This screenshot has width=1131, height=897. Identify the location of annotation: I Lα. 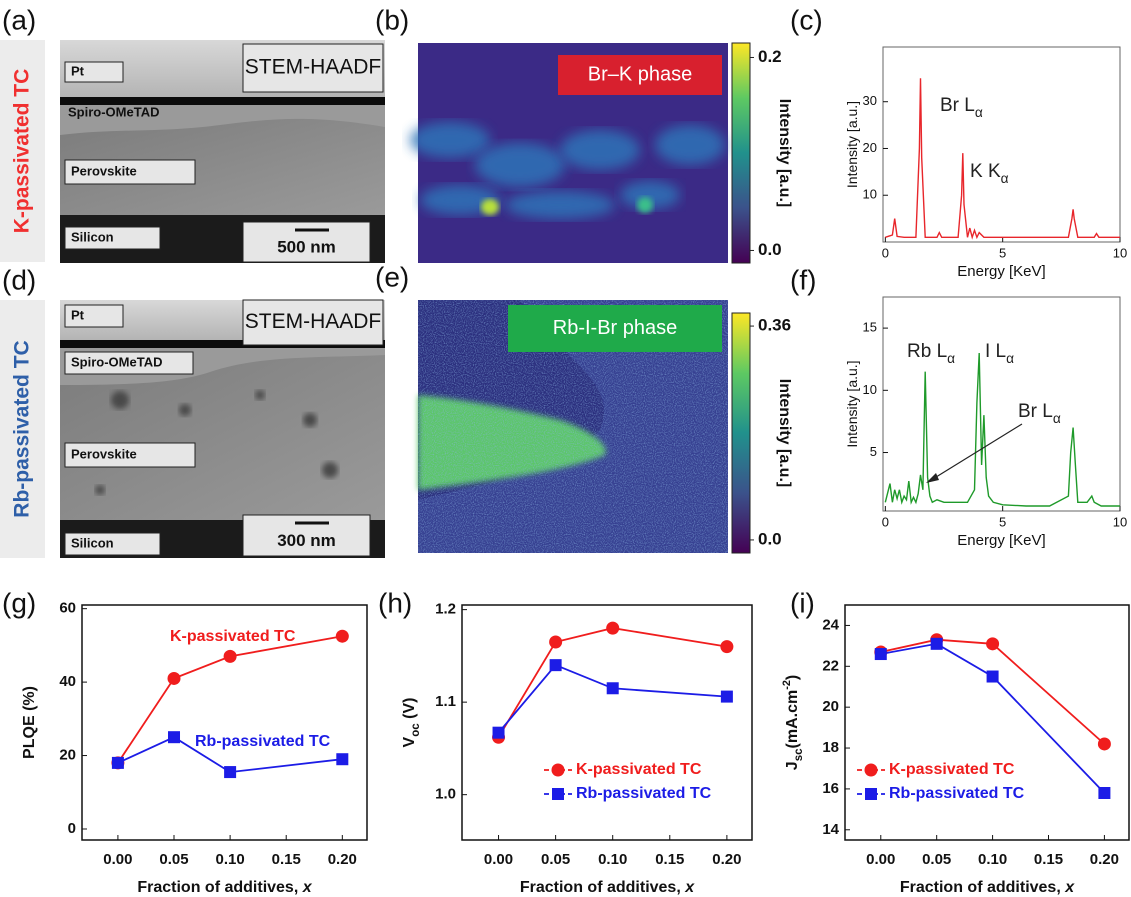
(999, 353).